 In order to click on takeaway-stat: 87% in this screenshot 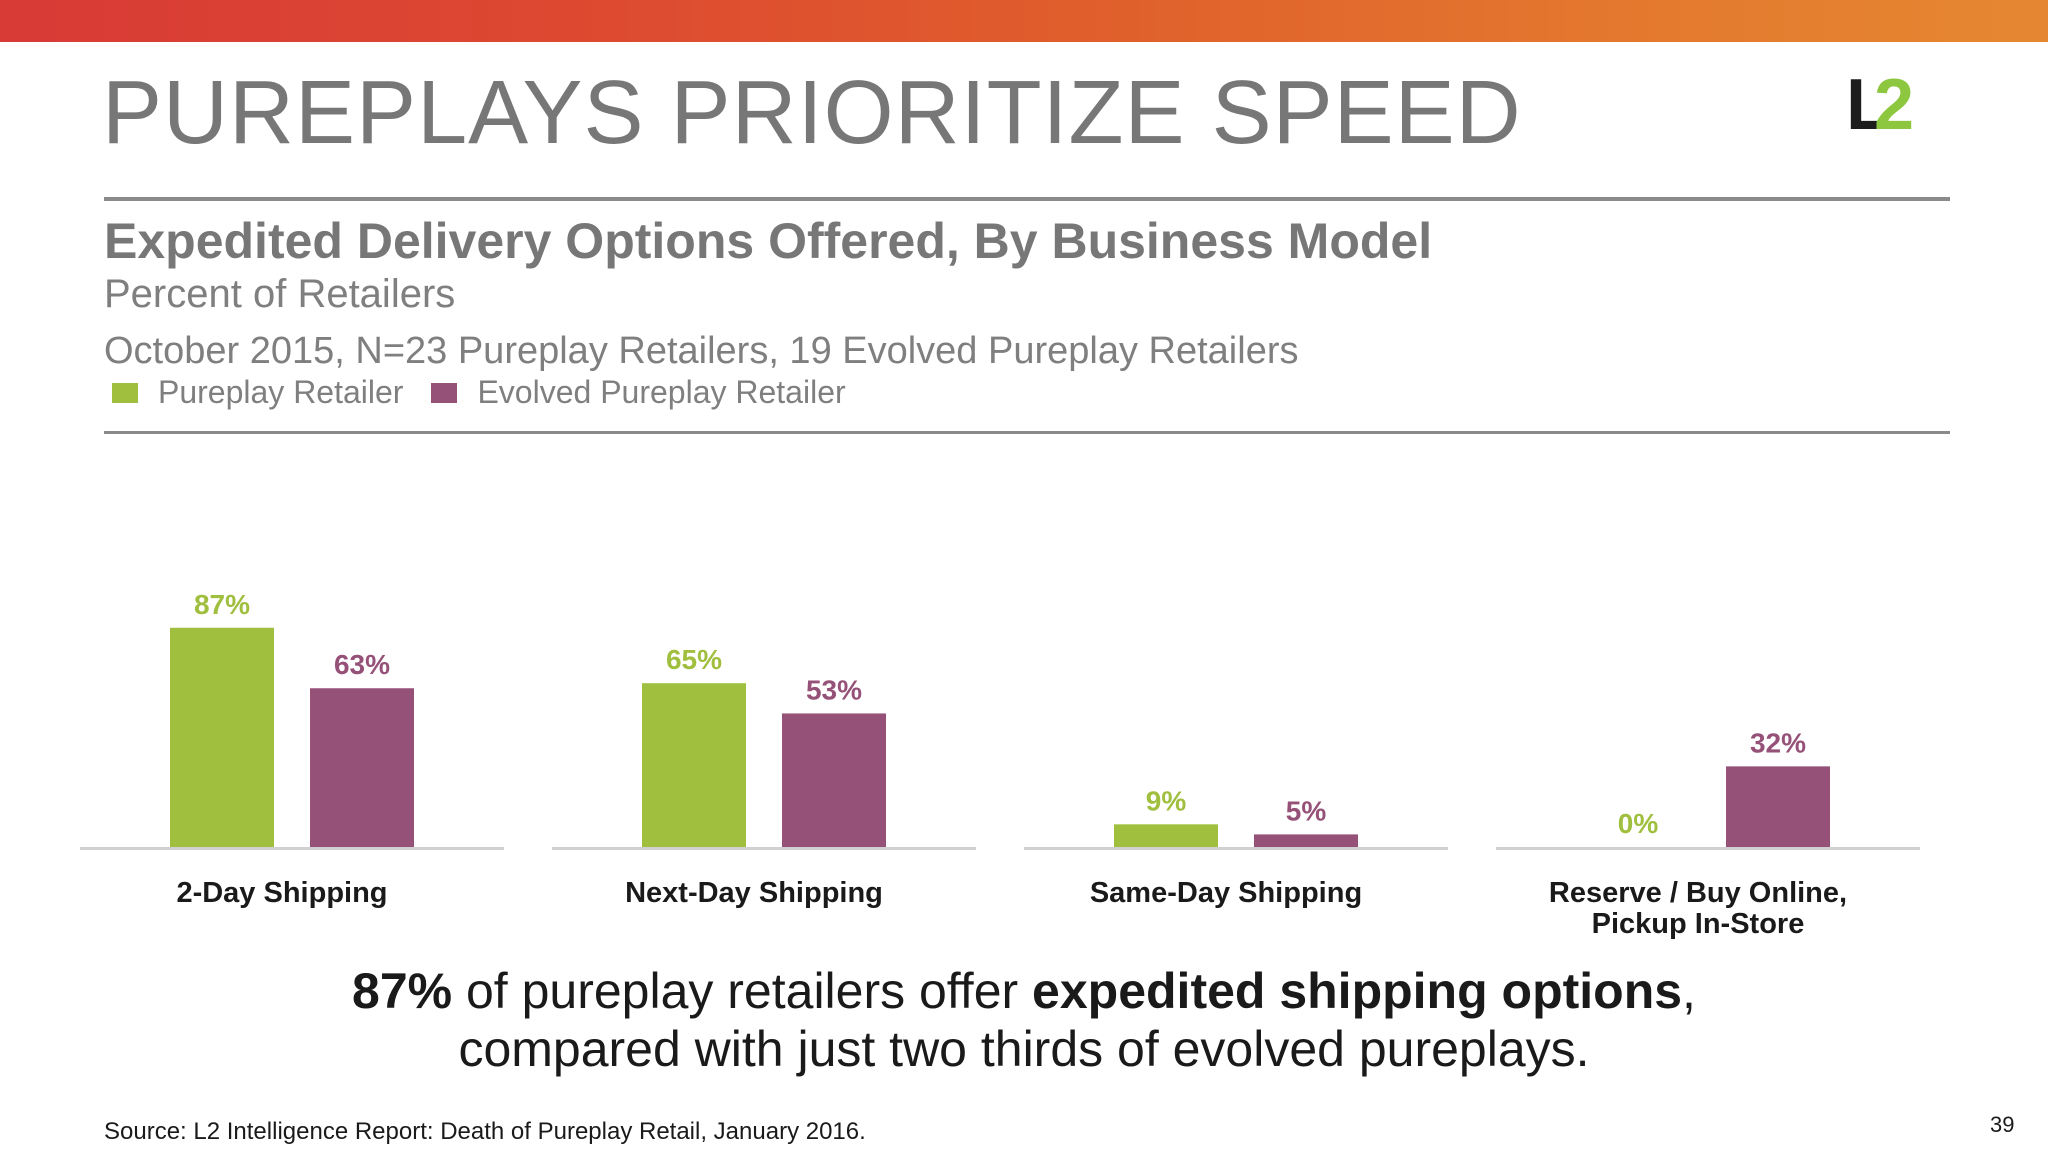, I will do `click(402, 991)`.